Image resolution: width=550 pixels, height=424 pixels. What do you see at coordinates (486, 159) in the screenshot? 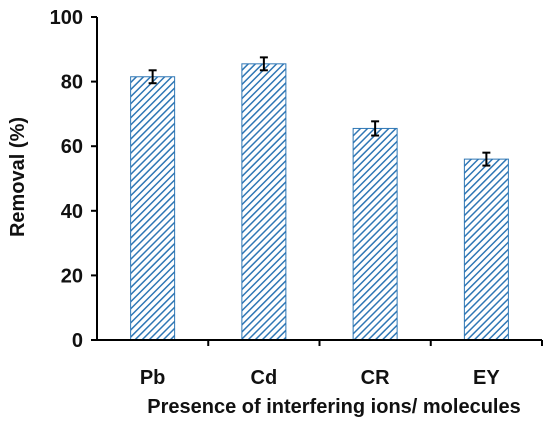
I see `error-bar-ey` at bounding box center [486, 159].